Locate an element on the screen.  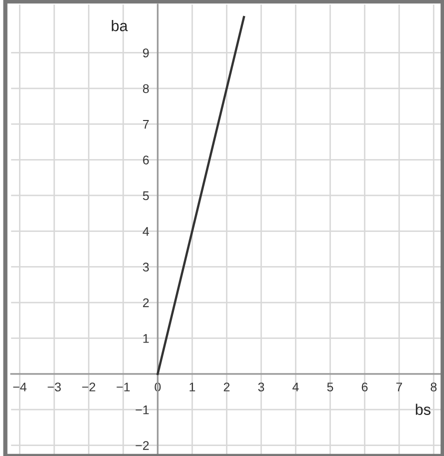
x-tick-label: 4 is located at coordinates (295, 387).